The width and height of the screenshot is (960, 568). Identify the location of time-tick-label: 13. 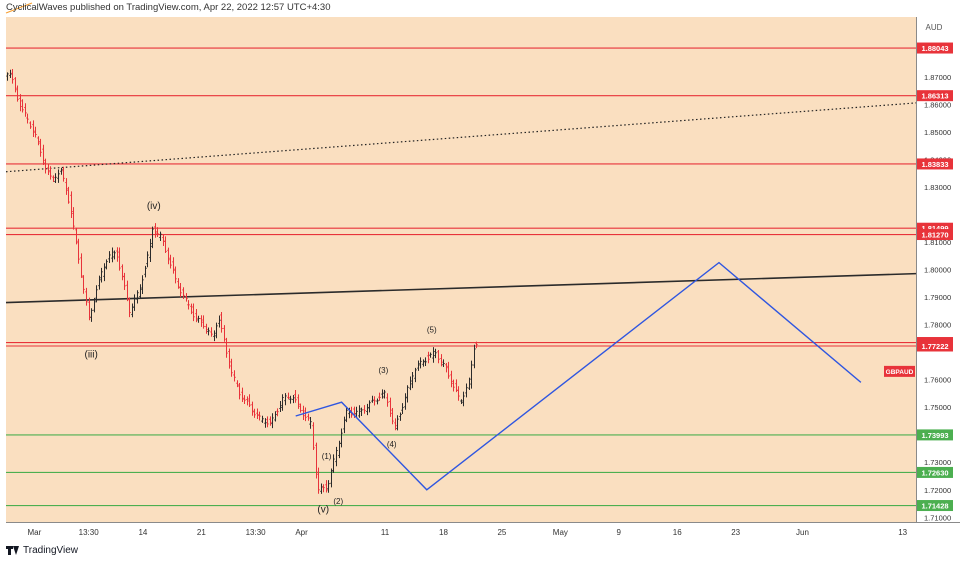
(902, 532).